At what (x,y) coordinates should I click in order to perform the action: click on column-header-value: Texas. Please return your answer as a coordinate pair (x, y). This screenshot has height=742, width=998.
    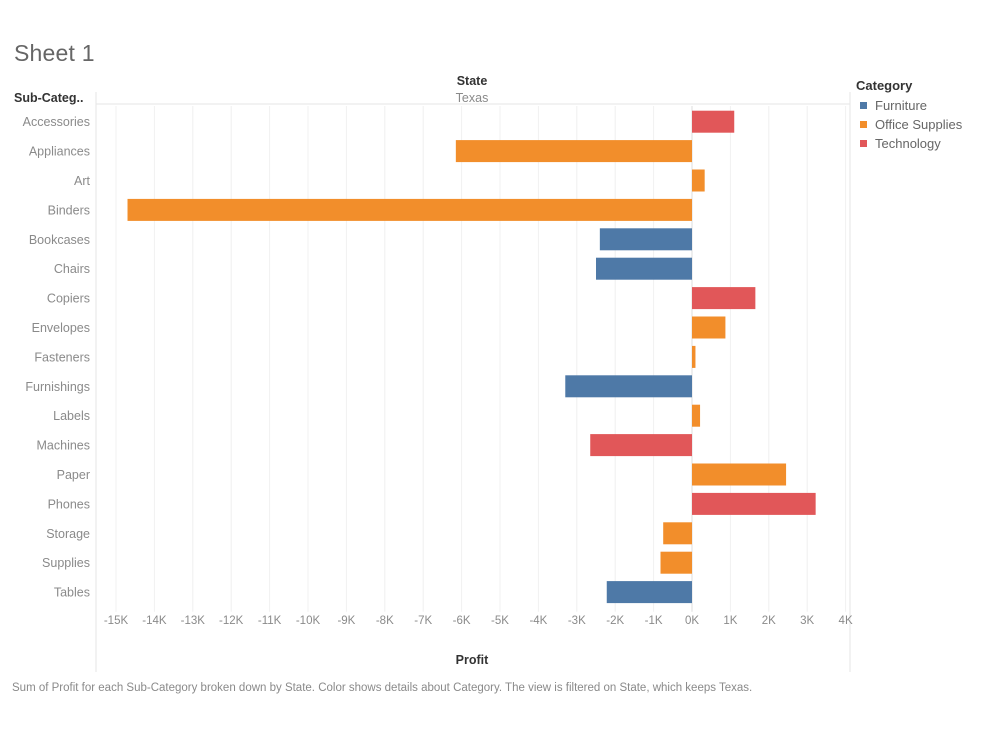
    Looking at the image, I should click on (472, 98).